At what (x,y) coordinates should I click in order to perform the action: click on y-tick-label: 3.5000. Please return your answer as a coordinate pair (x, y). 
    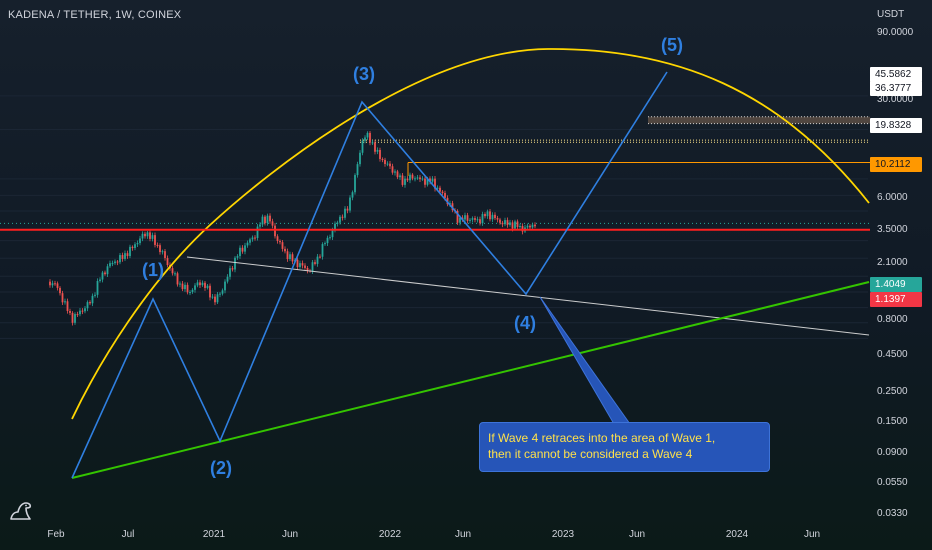
    Looking at the image, I should click on (892, 229).